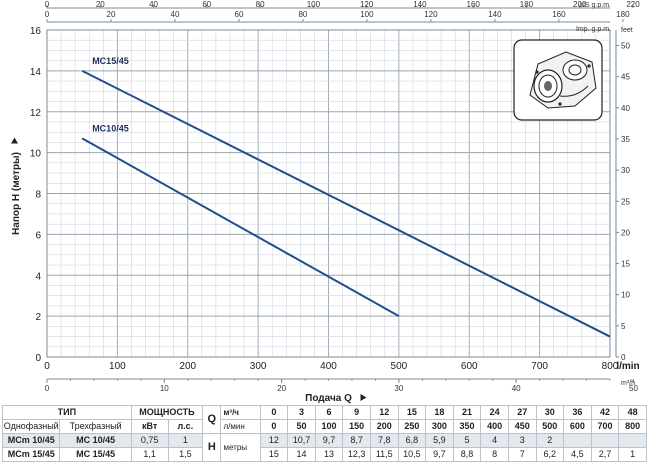 Image resolution: width=649 pixels, height=476 pixels. I want to click on m3h-tick-label: 10, so click(164, 388).